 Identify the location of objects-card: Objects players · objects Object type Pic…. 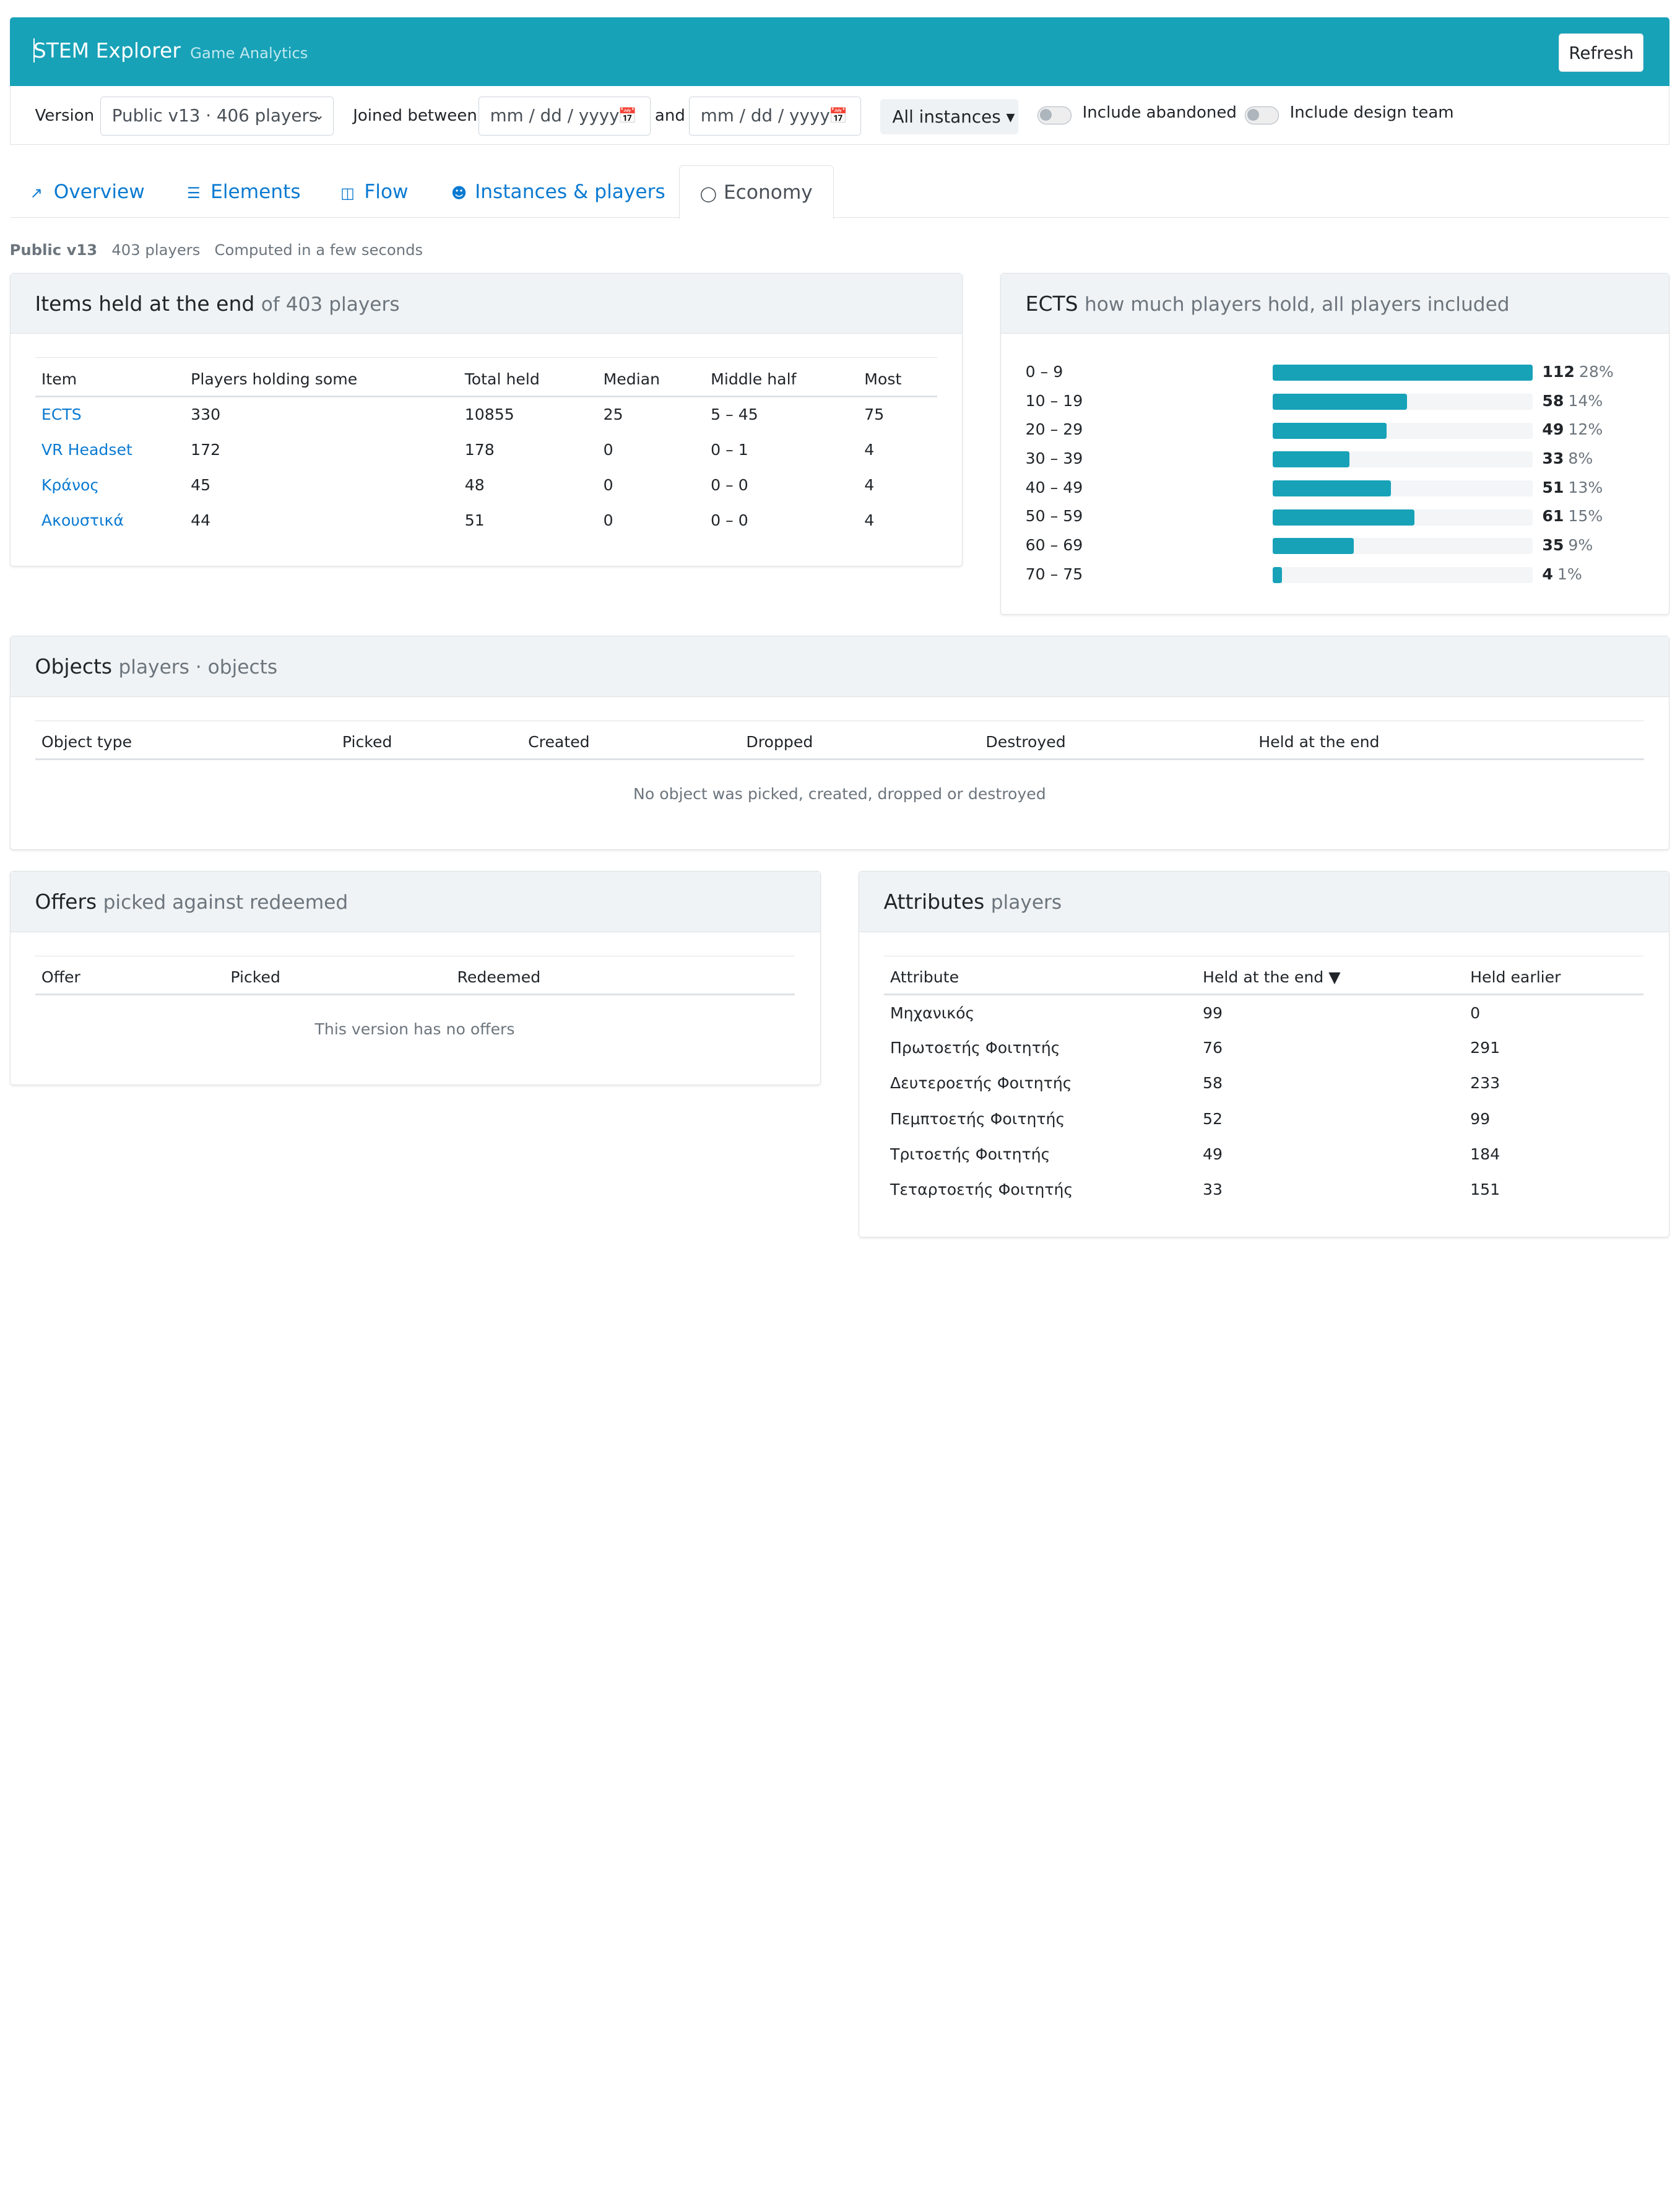
(839, 743).